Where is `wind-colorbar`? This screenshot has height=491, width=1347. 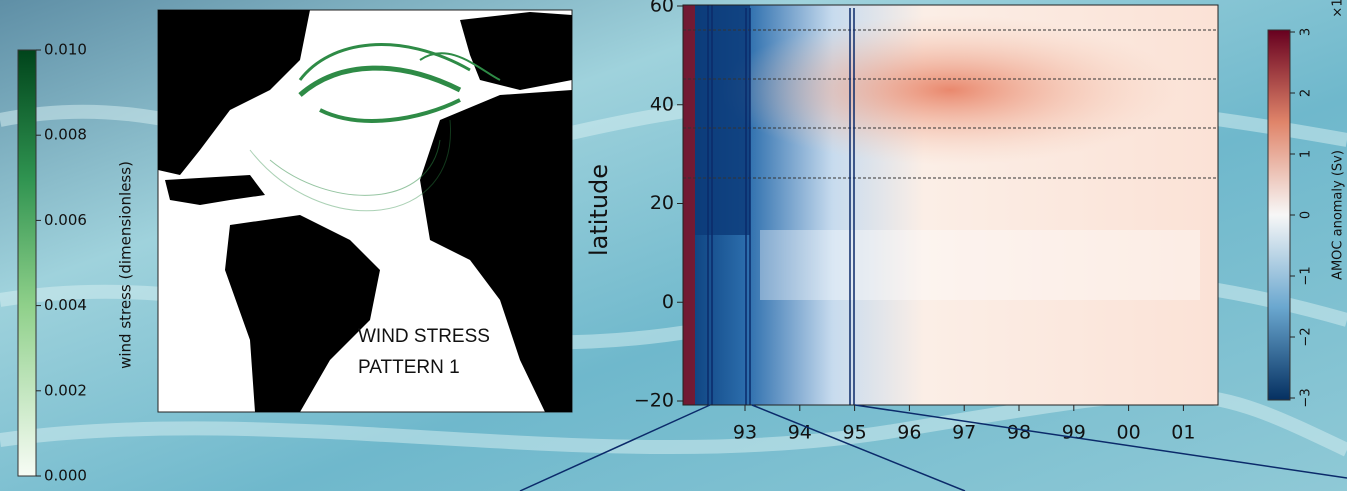 wind-colorbar is located at coordinates (27, 263).